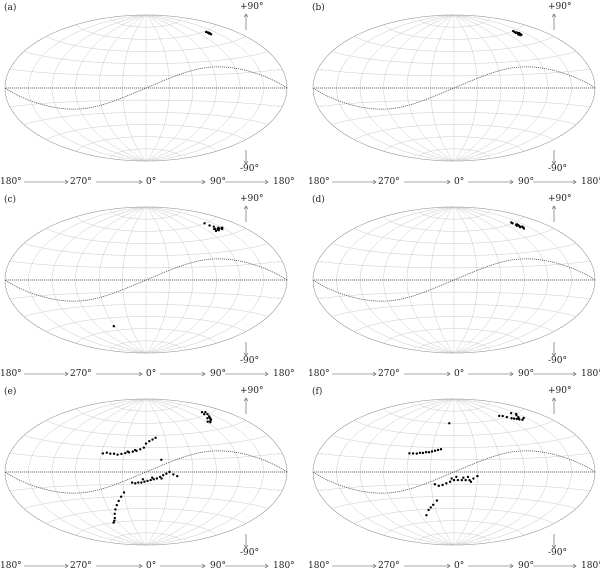 The height and width of the screenshot is (576, 600). Describe the element at coordinates (10, 8) in the screenshot. I see `panel-label: (a)` at that location.